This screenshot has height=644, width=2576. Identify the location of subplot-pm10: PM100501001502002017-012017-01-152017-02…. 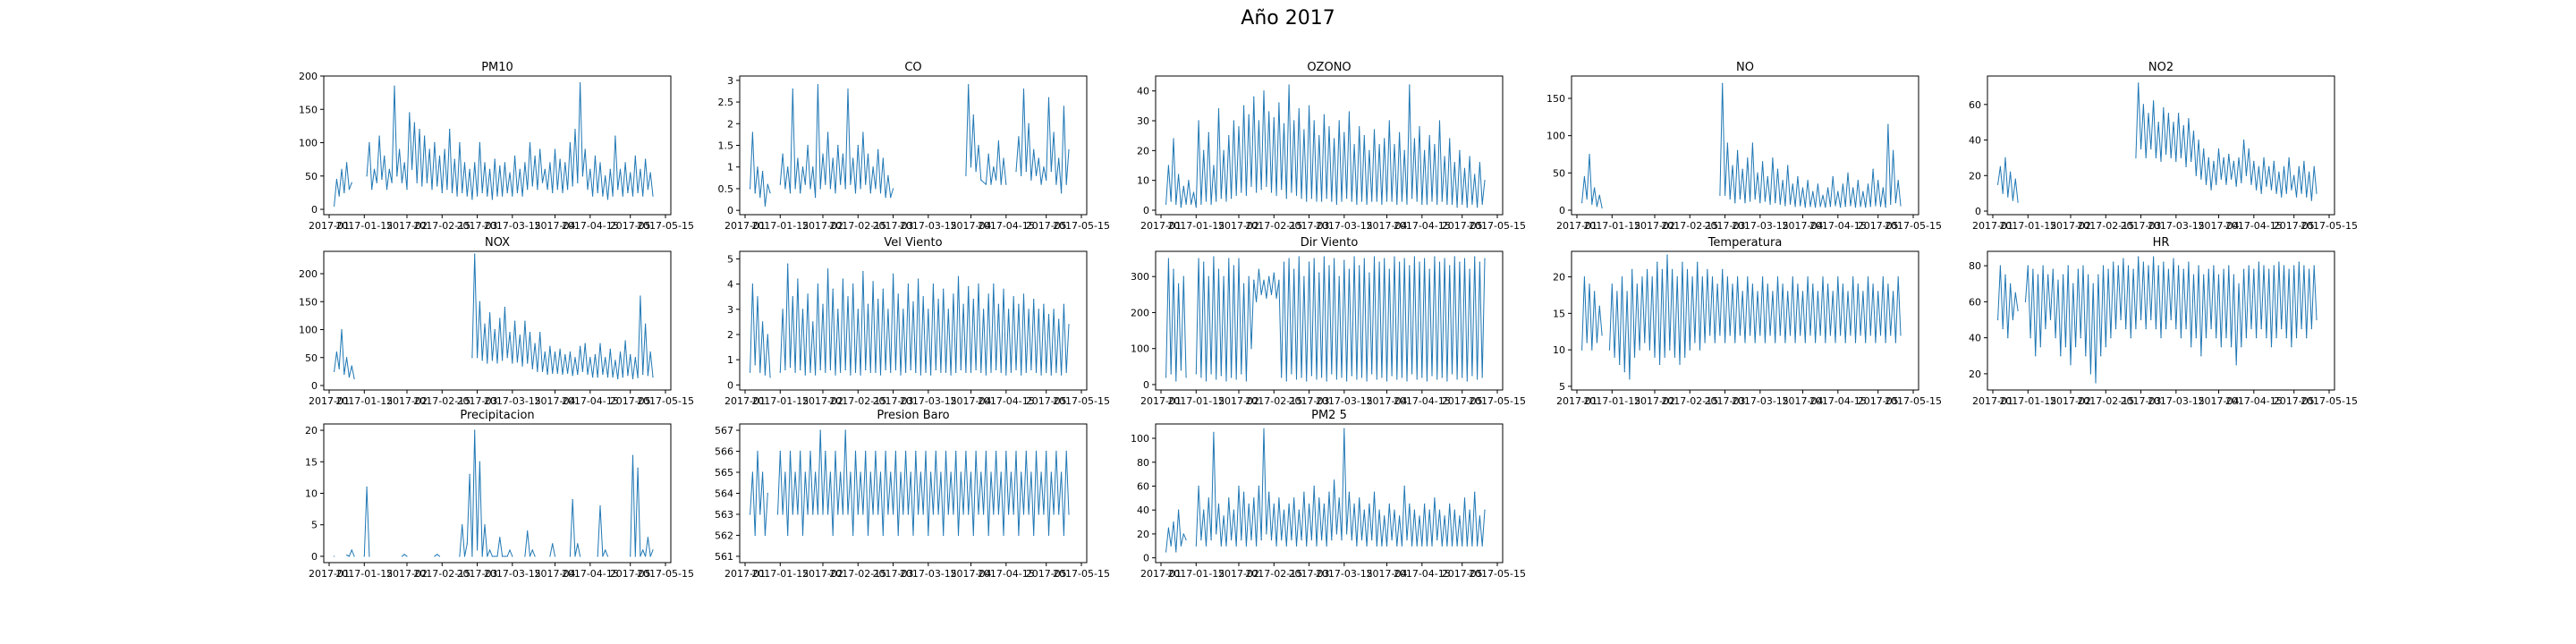
(496, 146).